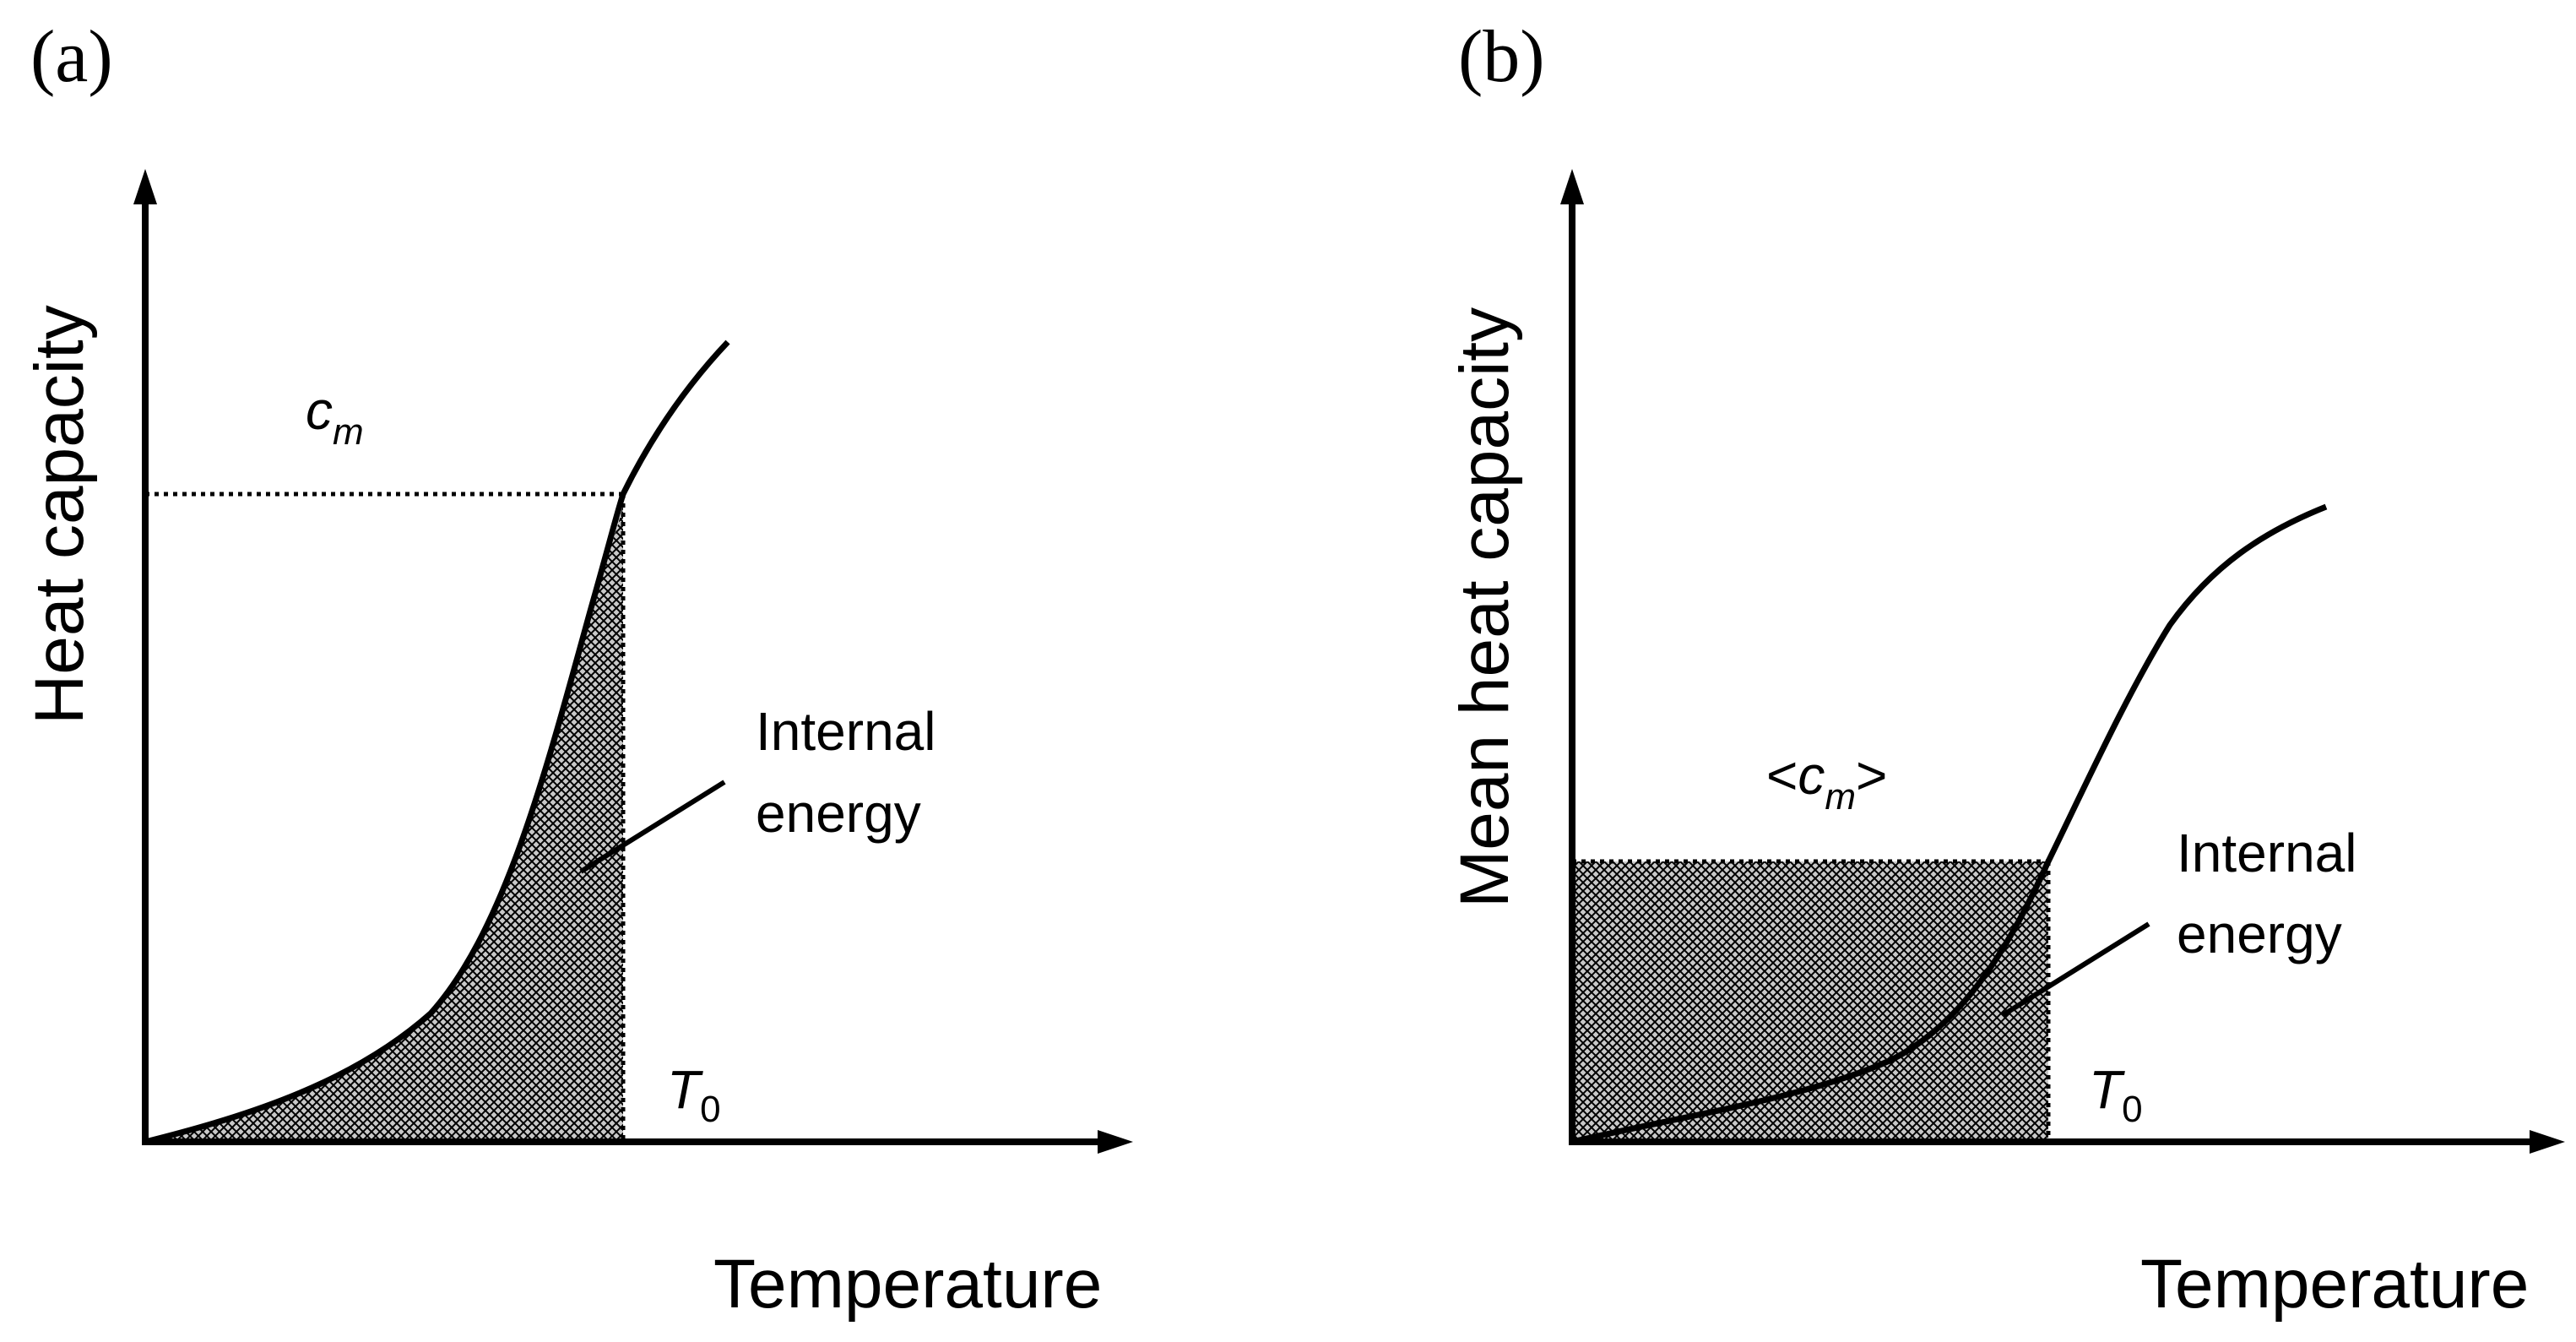  Describe the element at coordinates (2334, 1285) in the screenshot. I see `x-axis-title-b: Temperature` at that location.